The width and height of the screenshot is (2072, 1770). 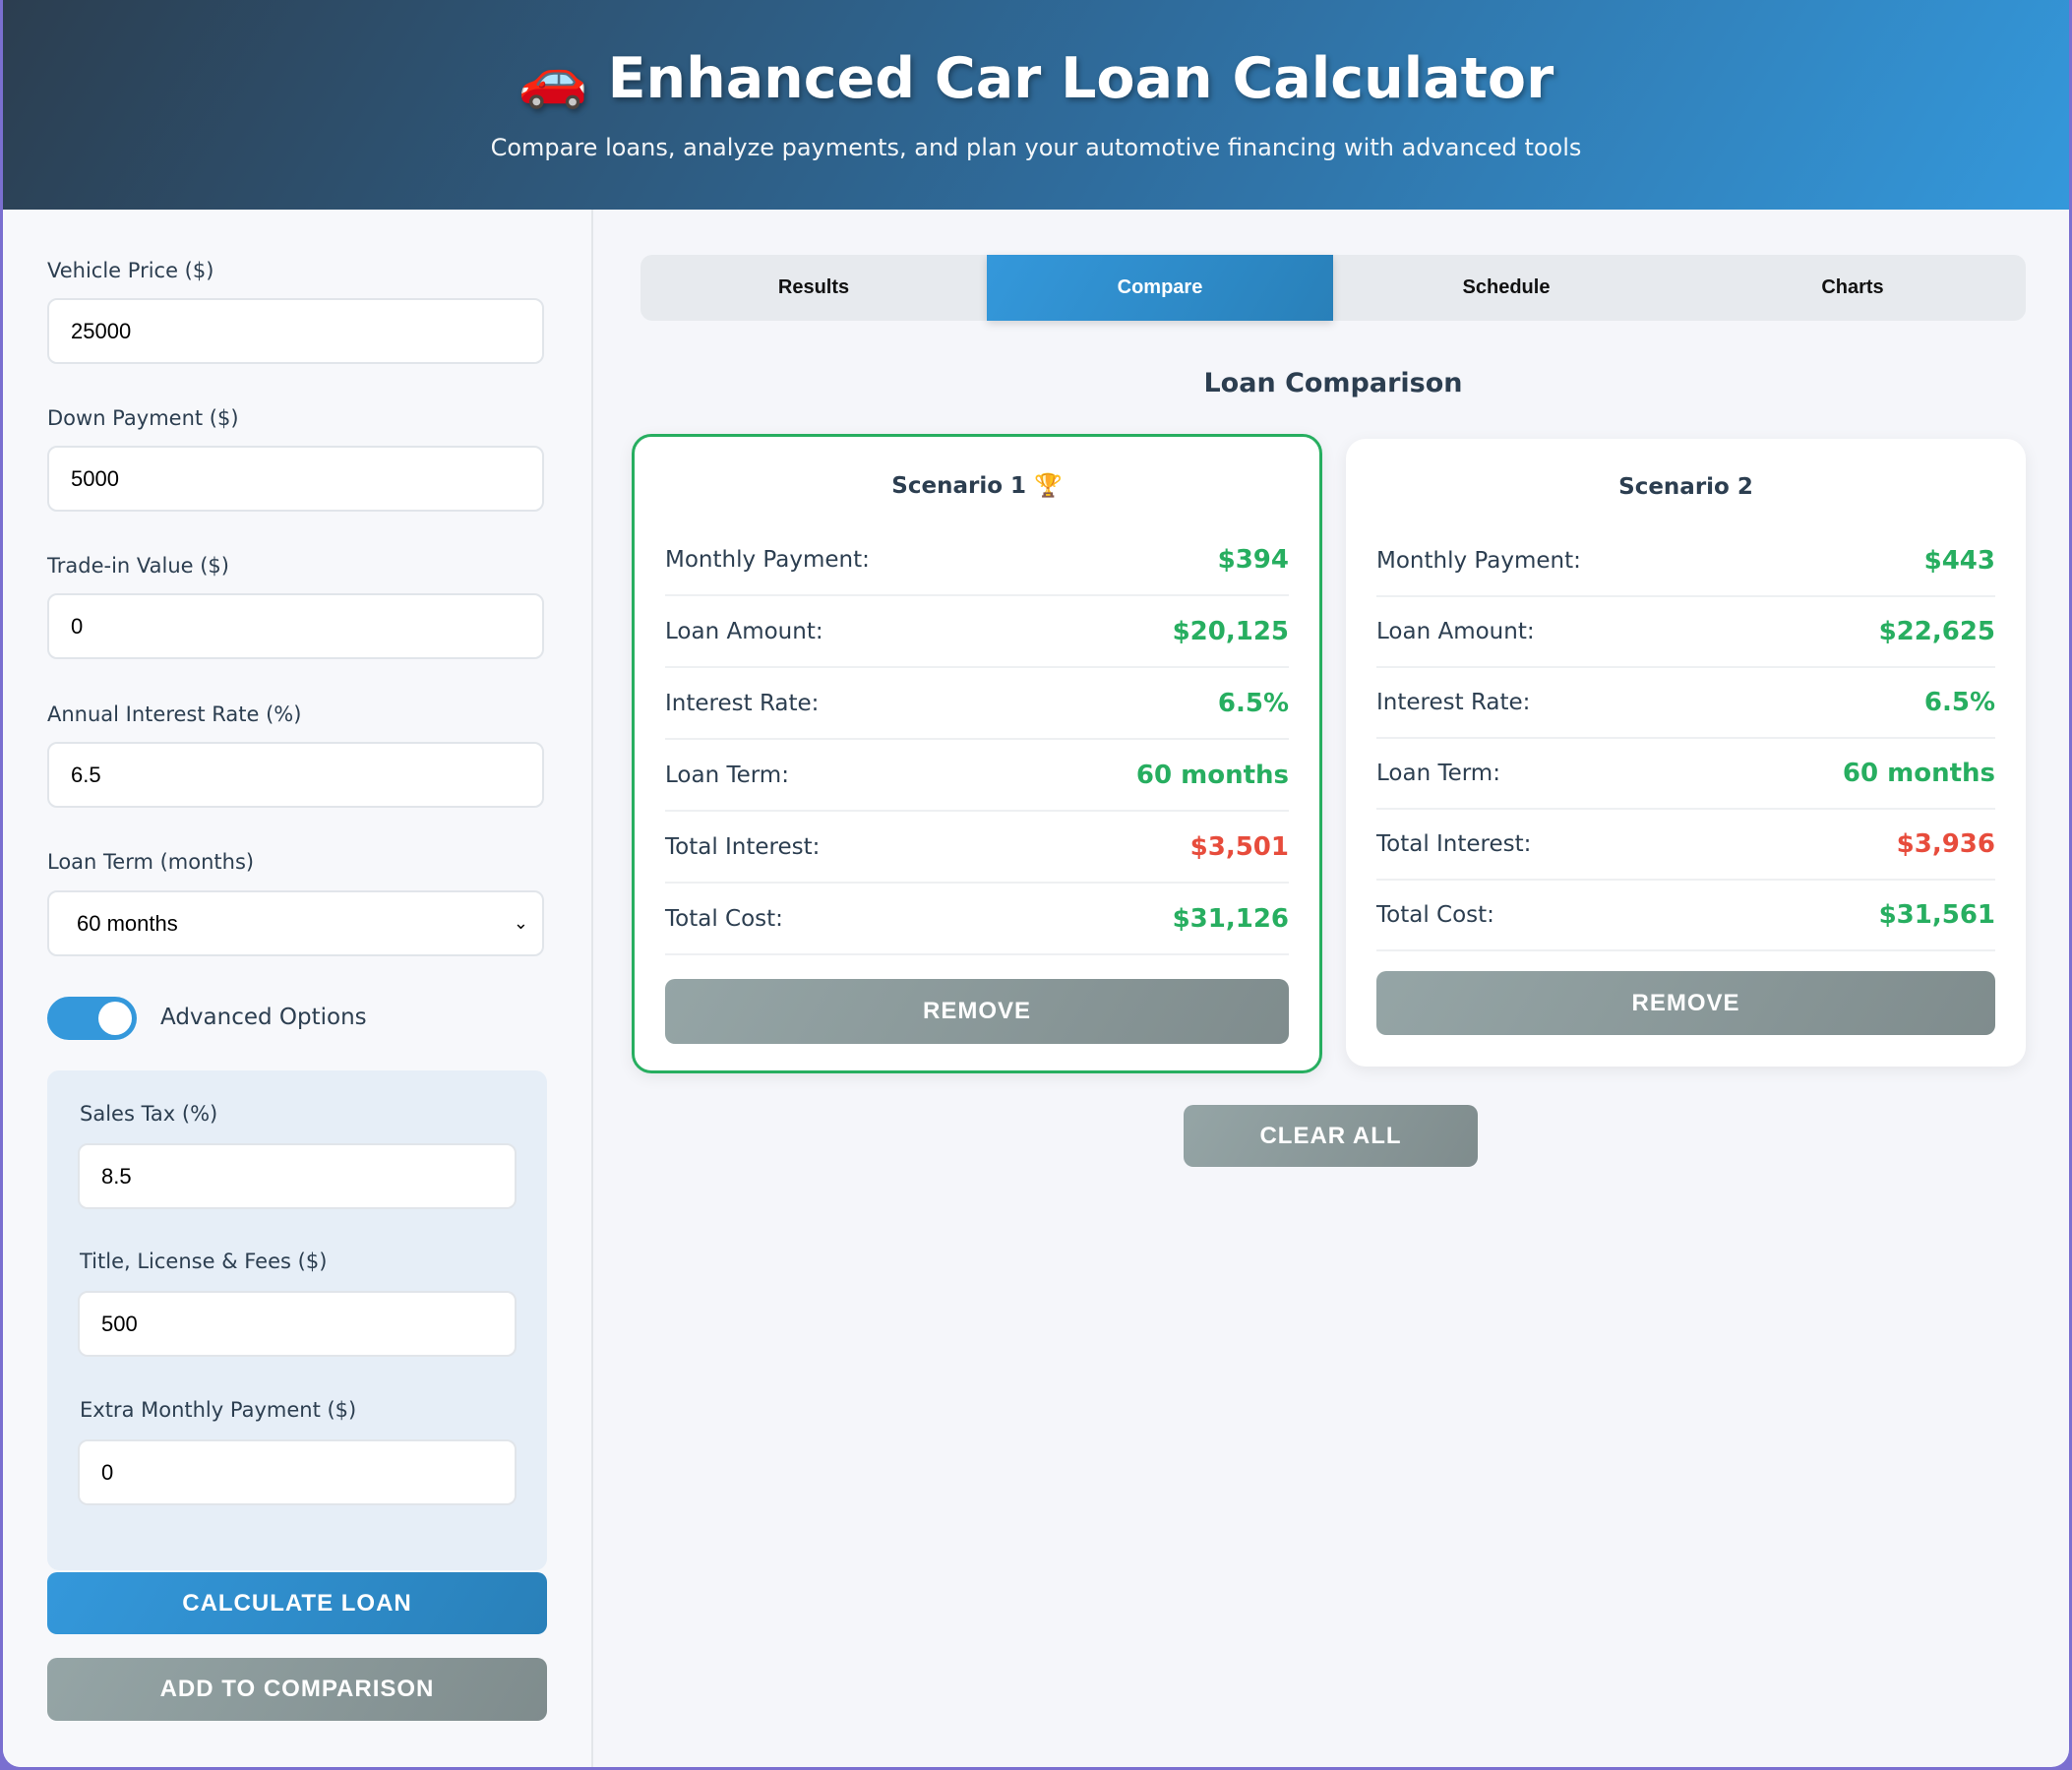 What do you see at coordinates (218, 1410) in the screenshot?
I see `extra-payment-label: Extra Monthly Payment ($)` at bounding box center [218, 1410].